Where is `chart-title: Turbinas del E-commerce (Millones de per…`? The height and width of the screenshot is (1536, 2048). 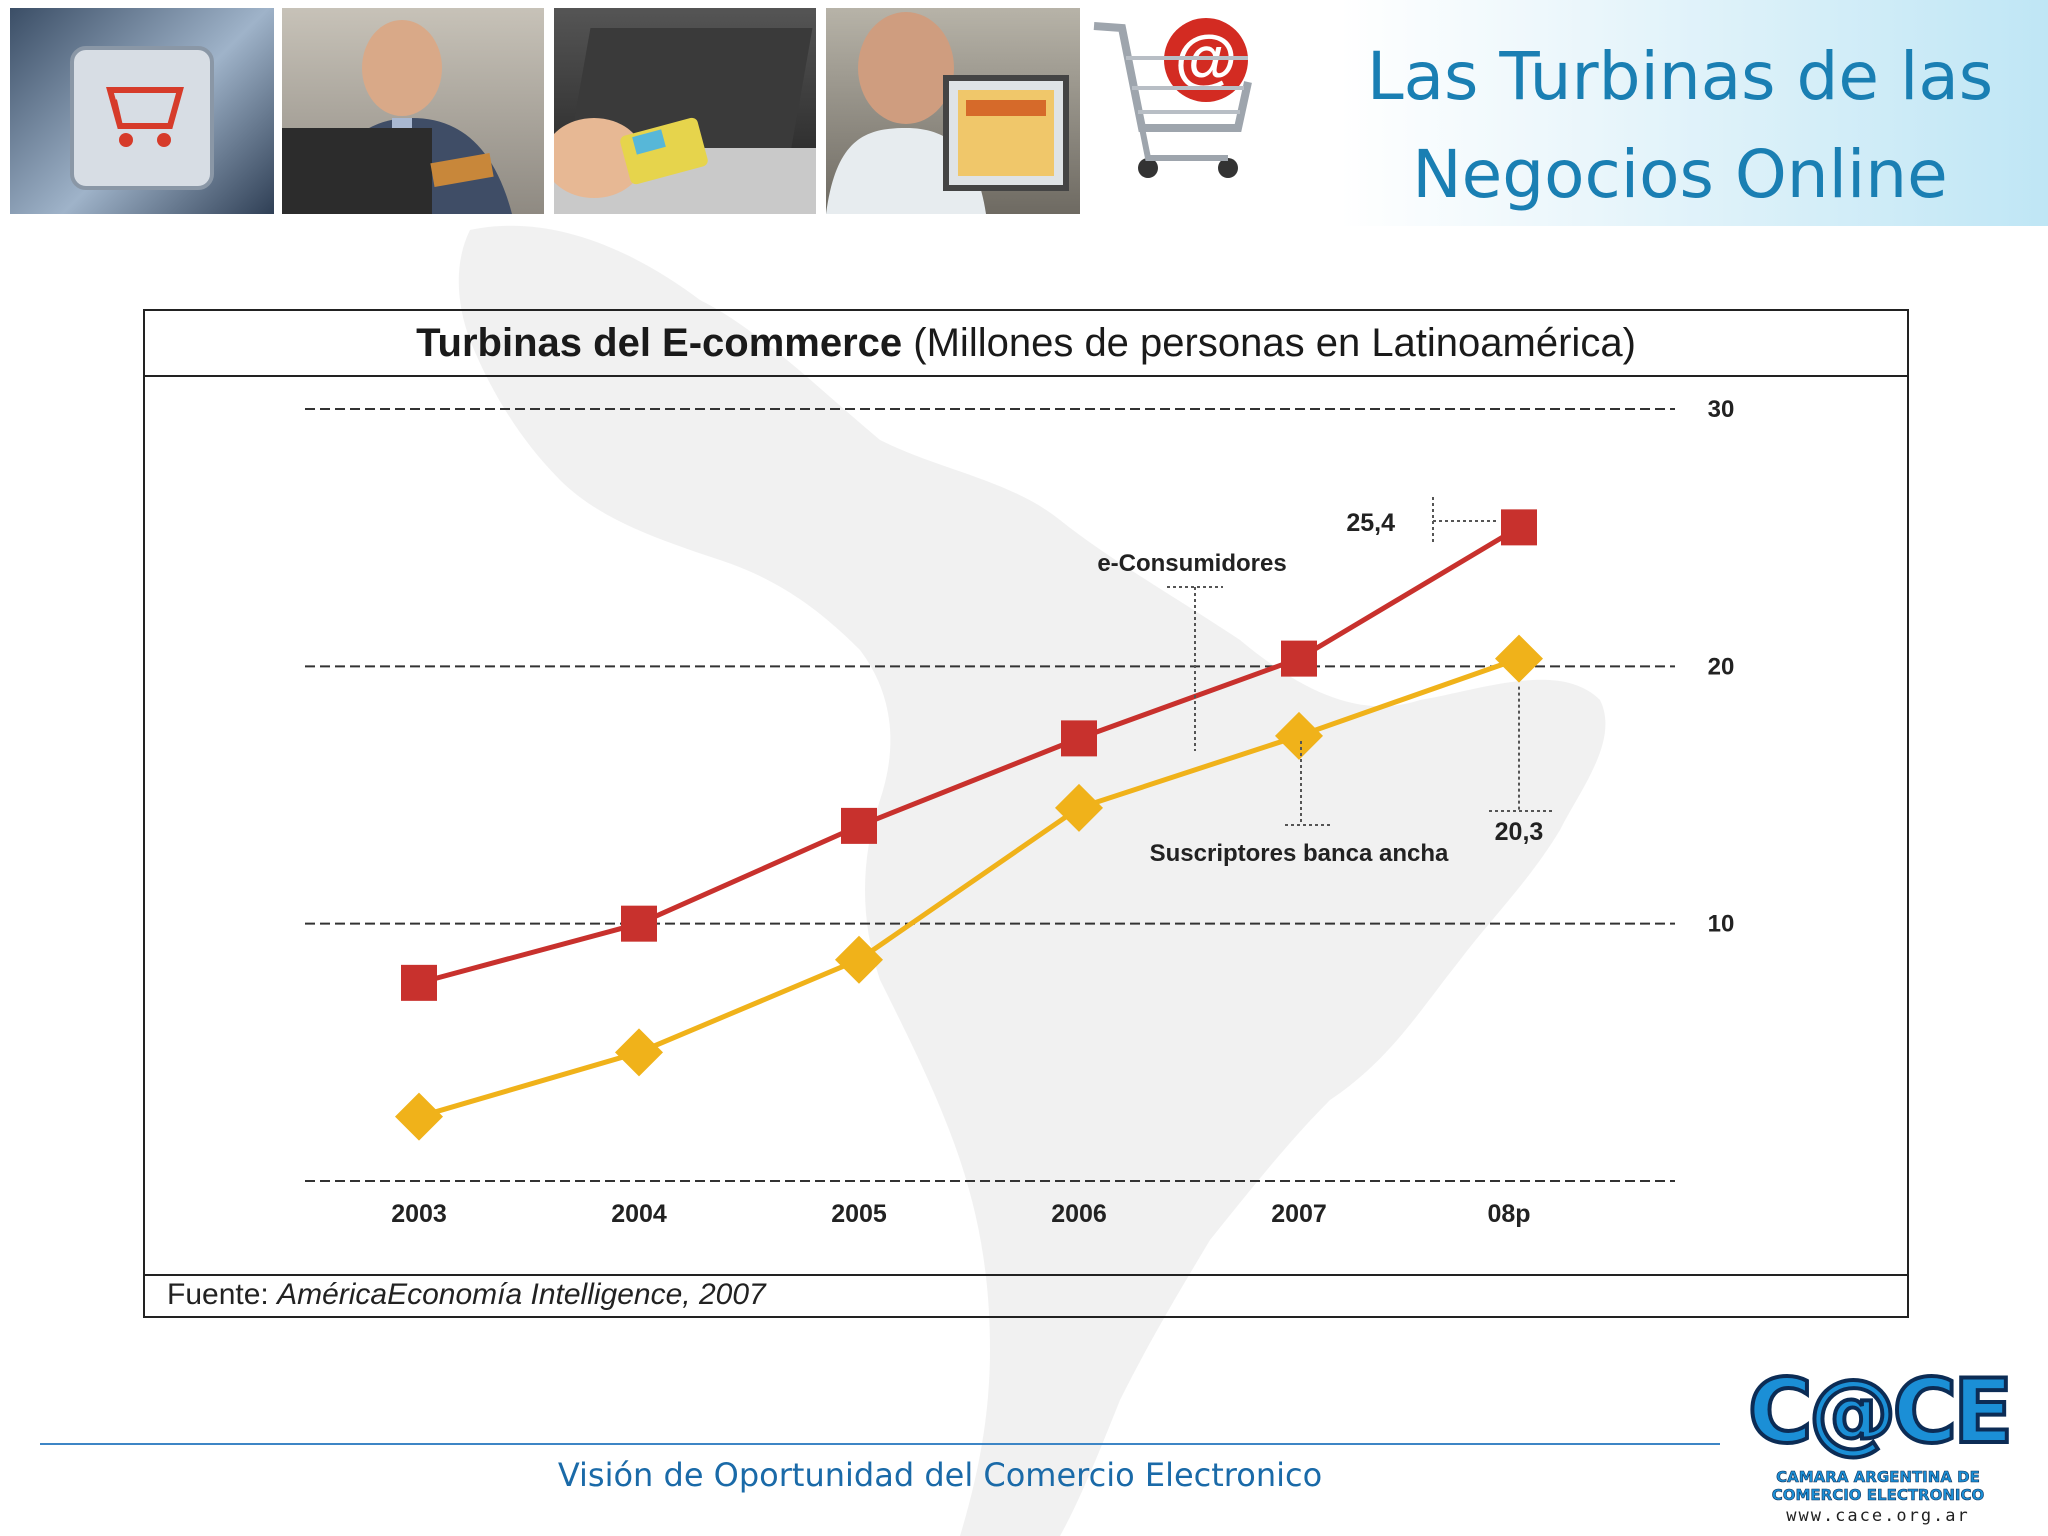 chart-title: Turbinas del E-commerce (Millones de per… is located at coordinates (1026, 343).